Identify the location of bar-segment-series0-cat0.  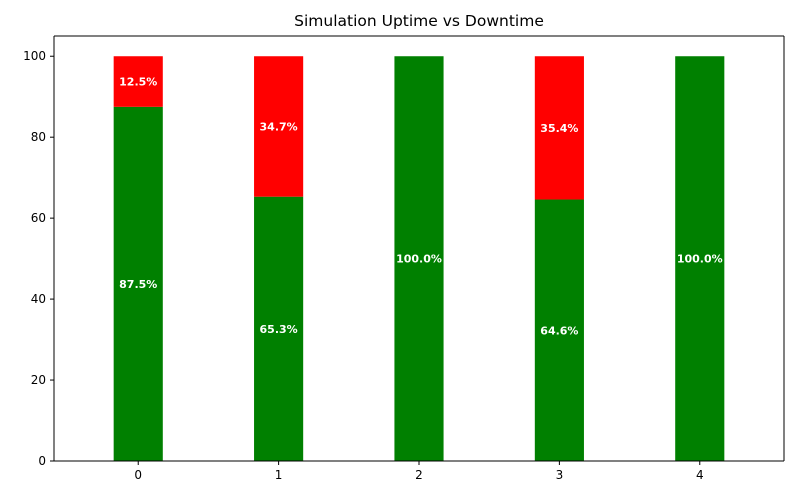
(138, 283).